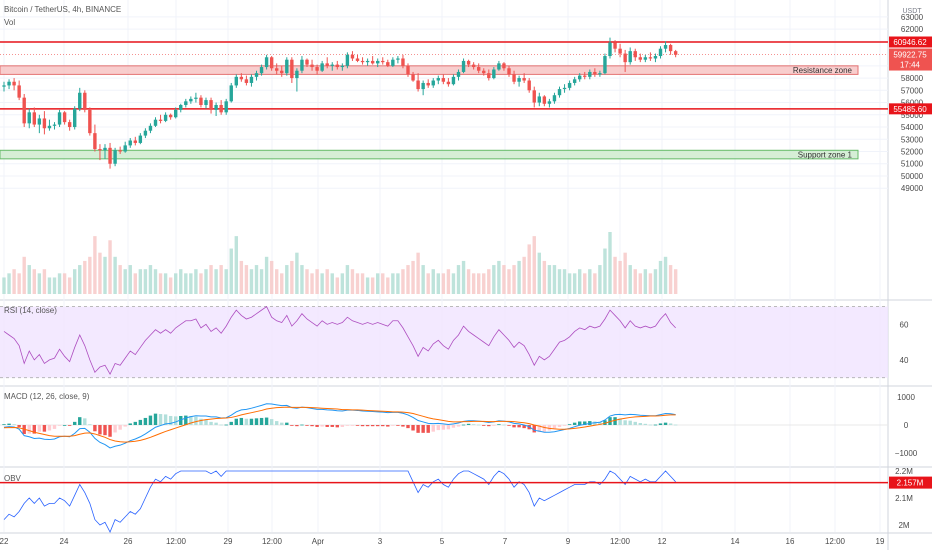 This screenshot has width=932, height=550. I want to click on support-zone-label: Support zone 1, so click(825, 155).